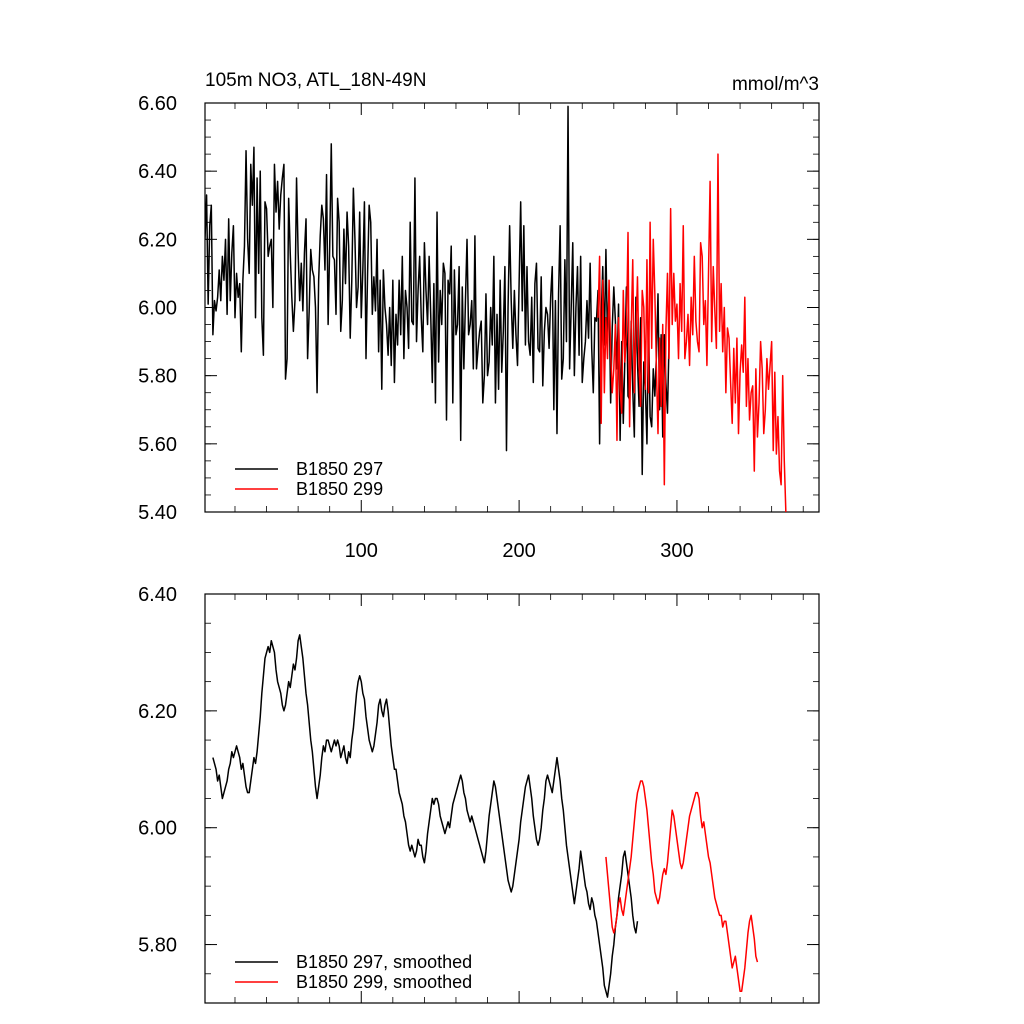  Describe the element at coordinates (676, 551) in the screenshot. I see `x-tick-label: 300` at that location.